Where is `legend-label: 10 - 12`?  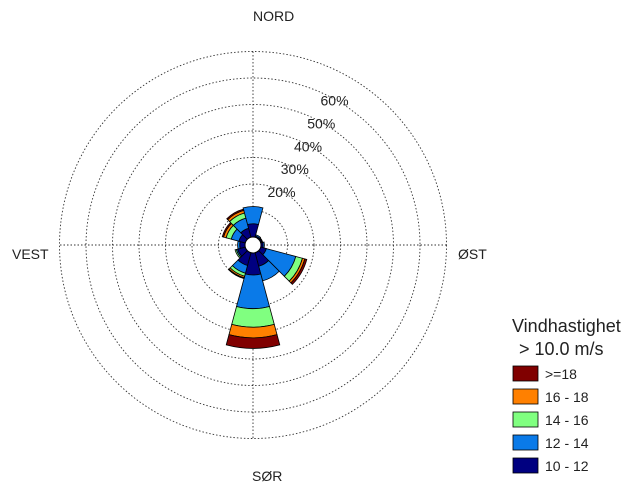 legend-label: 10 - 12 is located at coordinates (567, 466).